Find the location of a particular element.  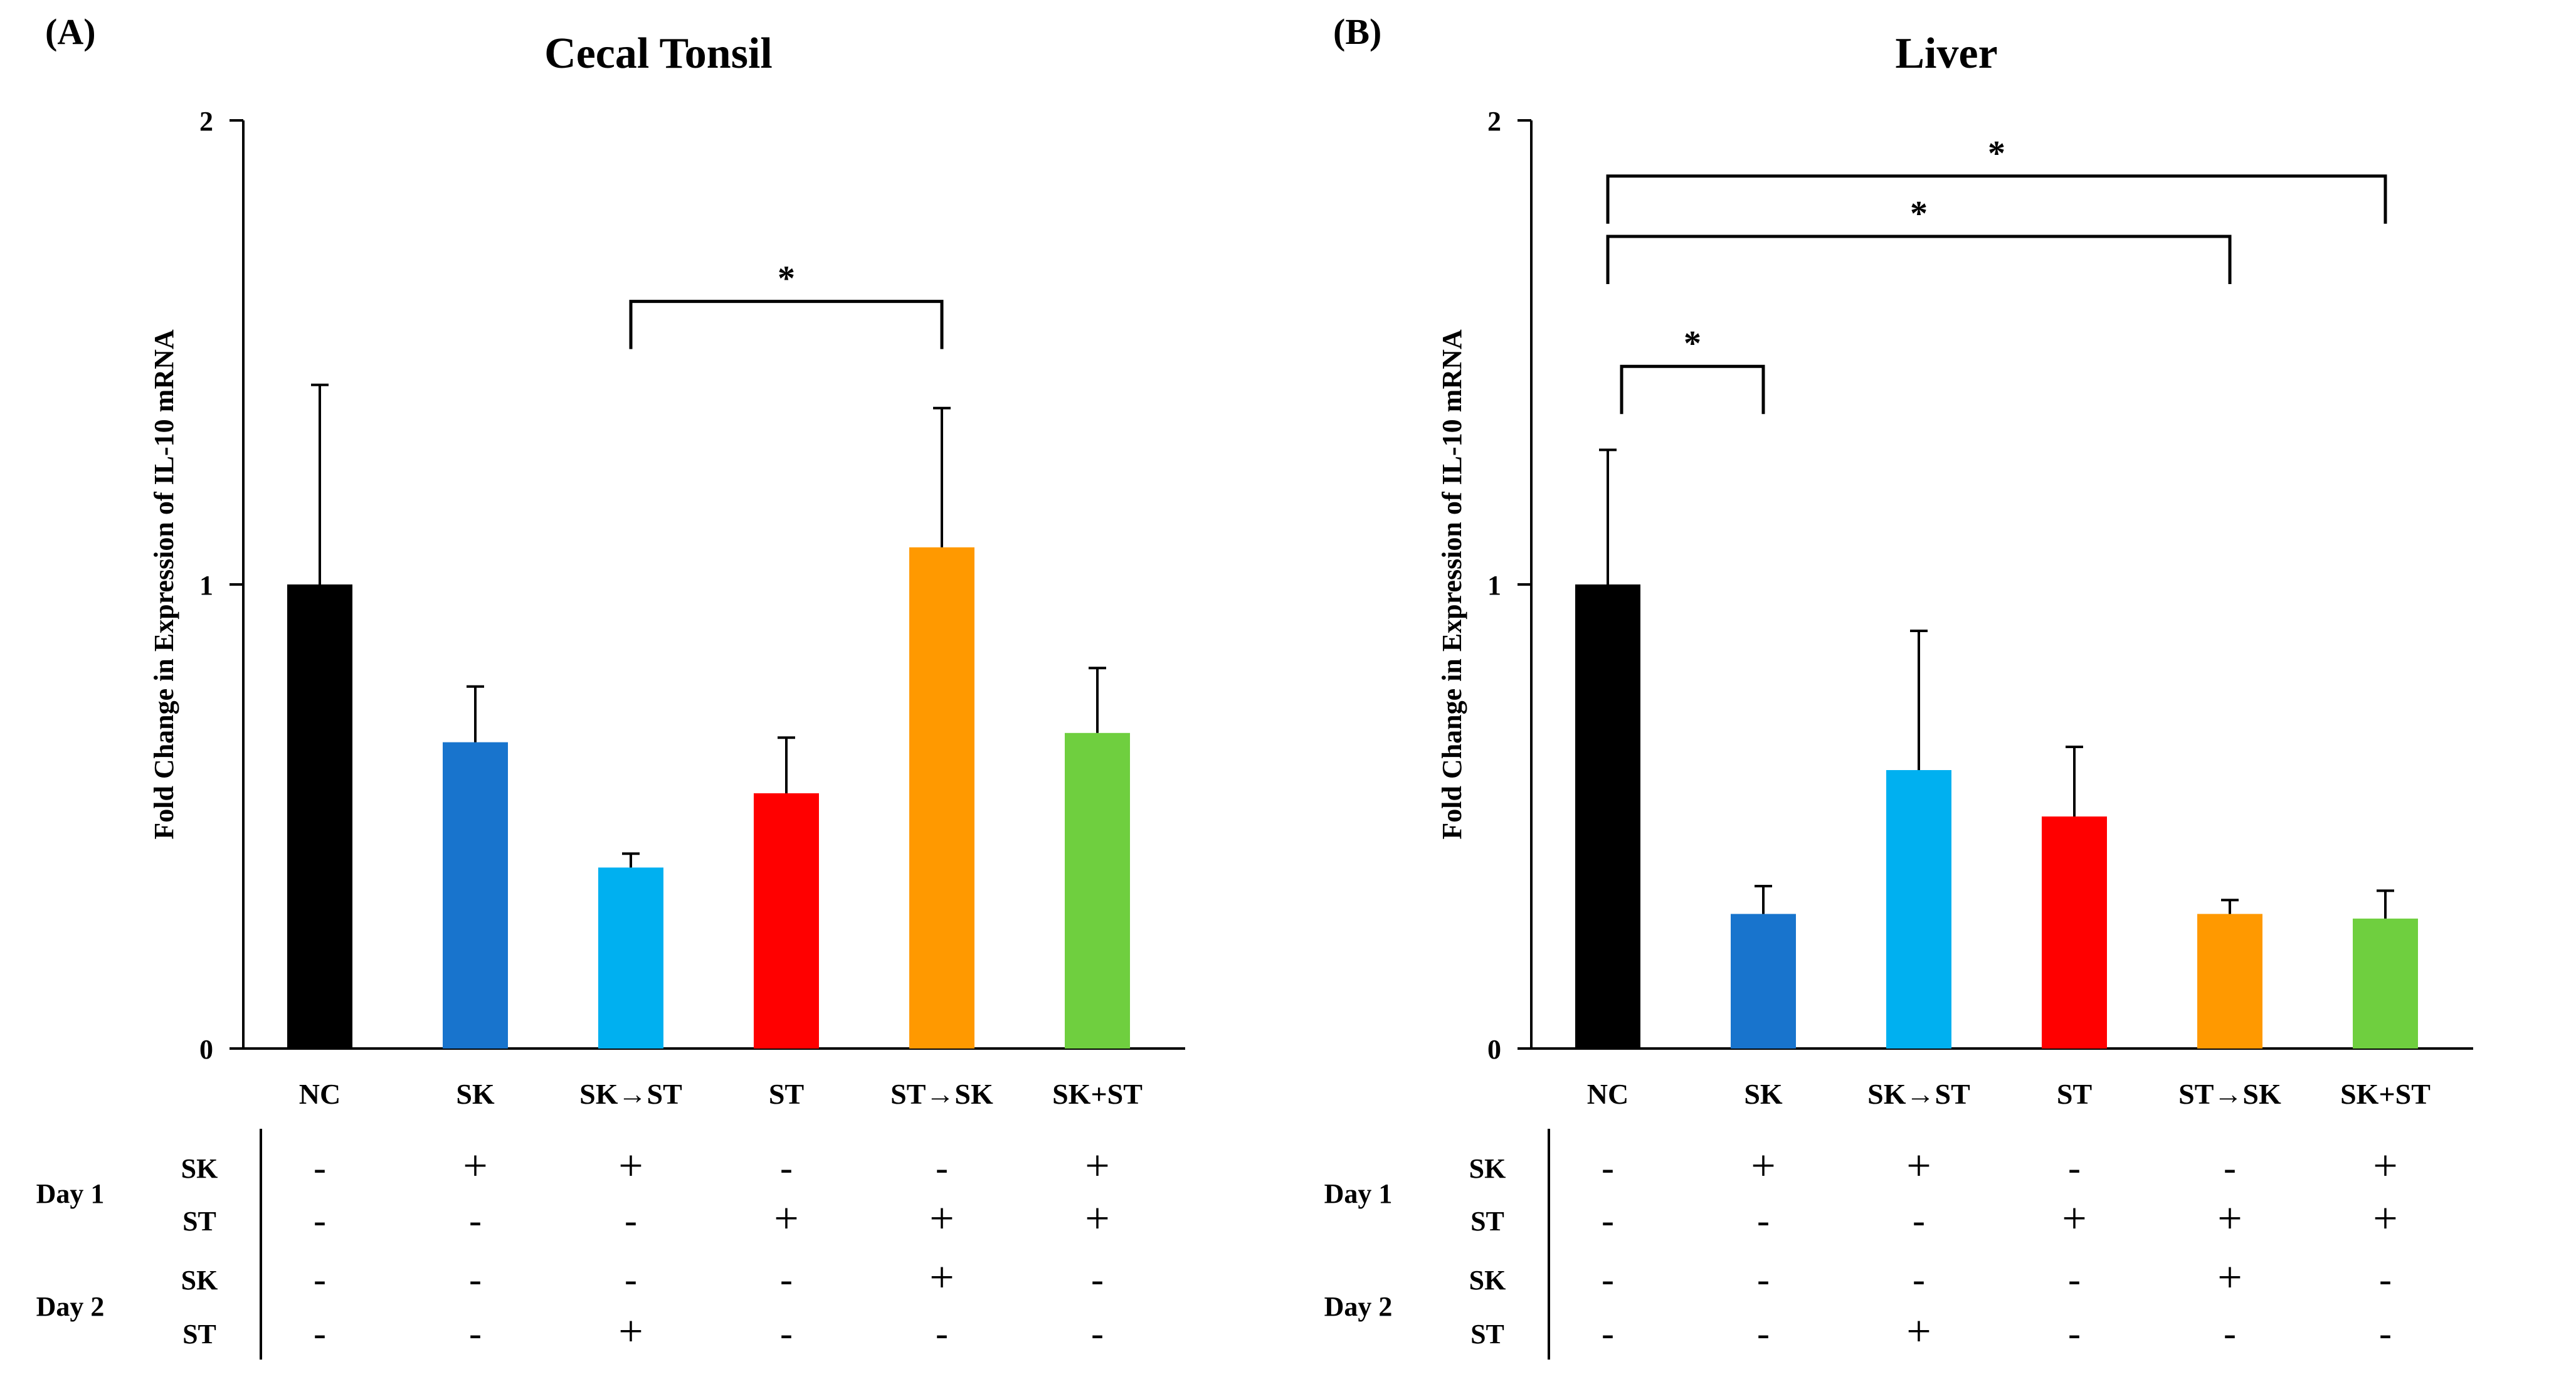

chart-title: Cecal Tonsil is located at coordinates (658, 53).